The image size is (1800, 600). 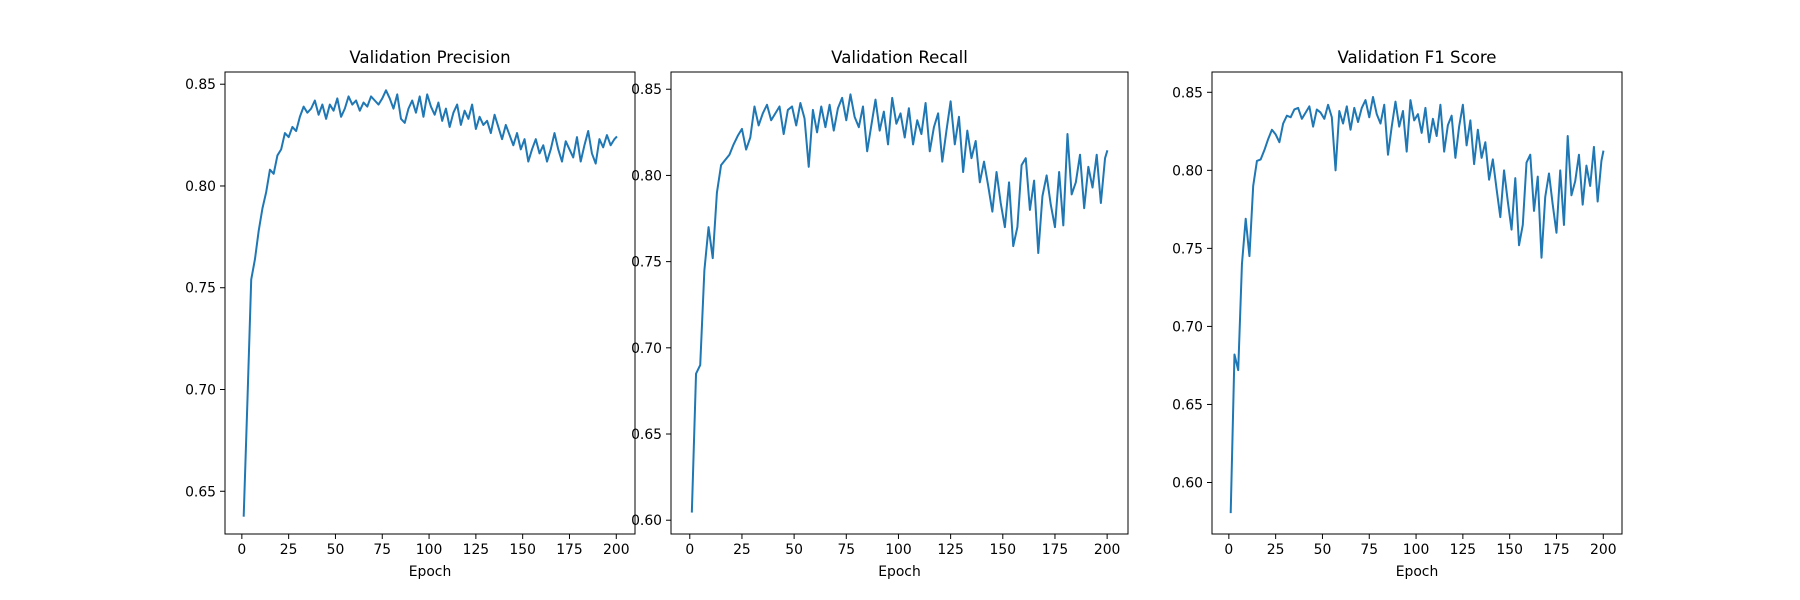 What do you see at coordinates (1416, 57) in the screenshot?
I see `chart-title: Validation F1 Score` at bounding box center [1416, 57].